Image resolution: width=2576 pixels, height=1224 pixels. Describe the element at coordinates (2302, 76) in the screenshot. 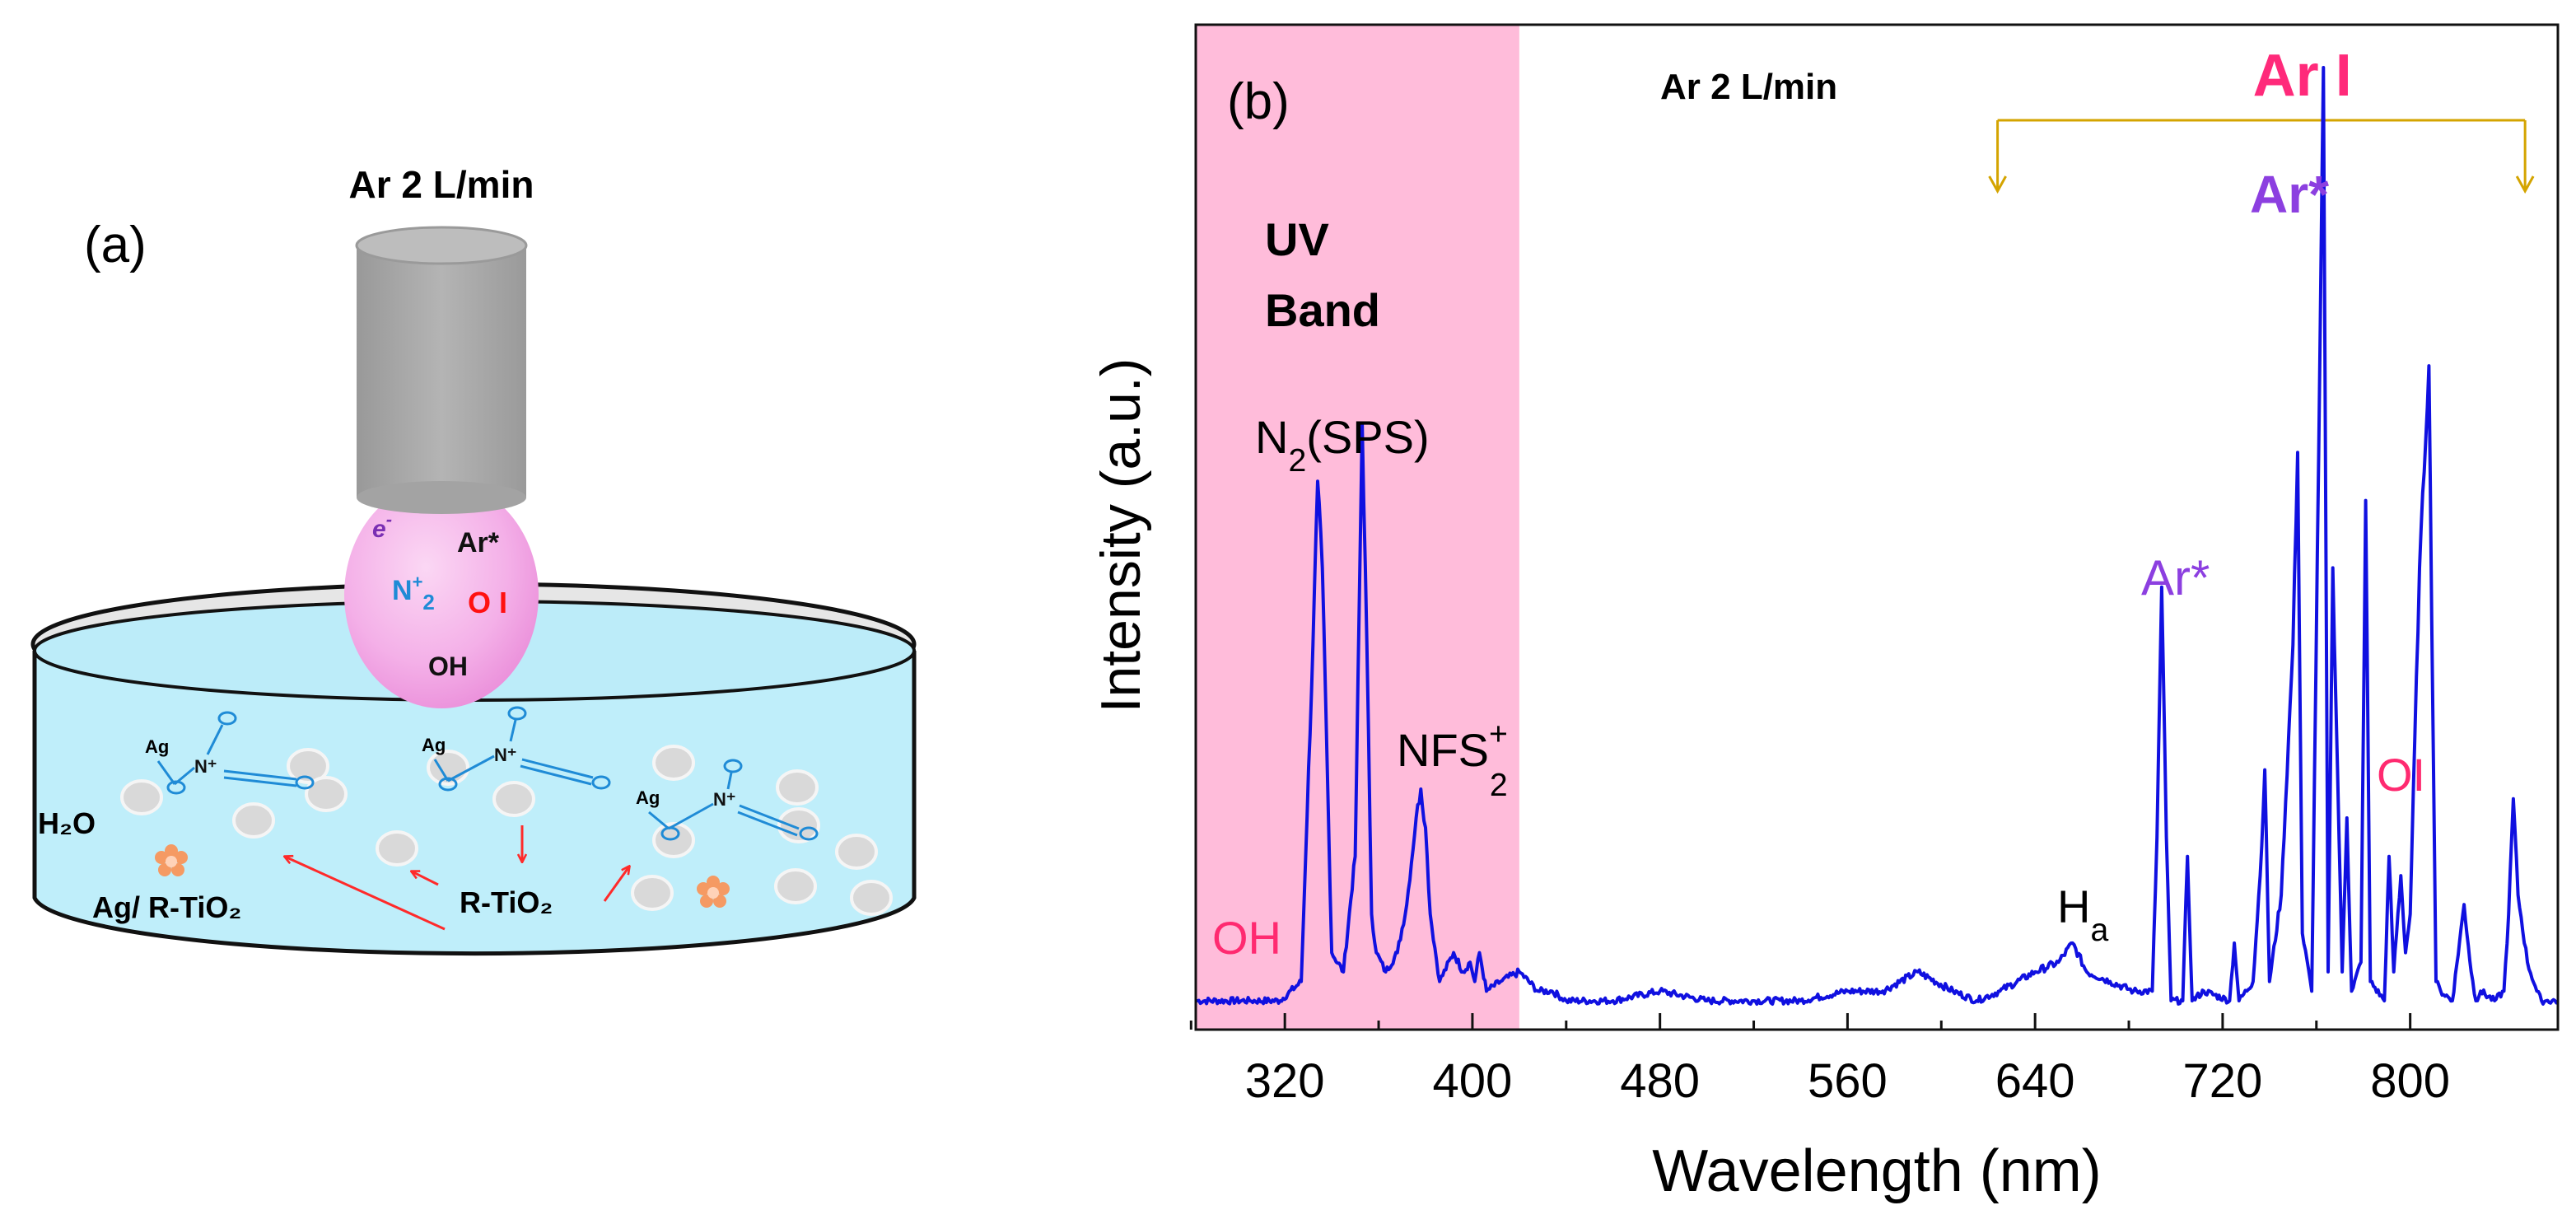

I see `ar-i-label: Ar I` at that location.